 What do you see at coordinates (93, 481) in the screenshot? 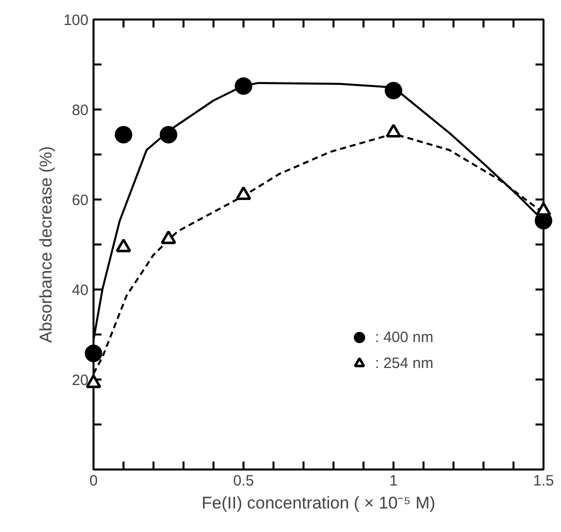
I see `x-tick-label: 0` at bounding box center [93, 481].